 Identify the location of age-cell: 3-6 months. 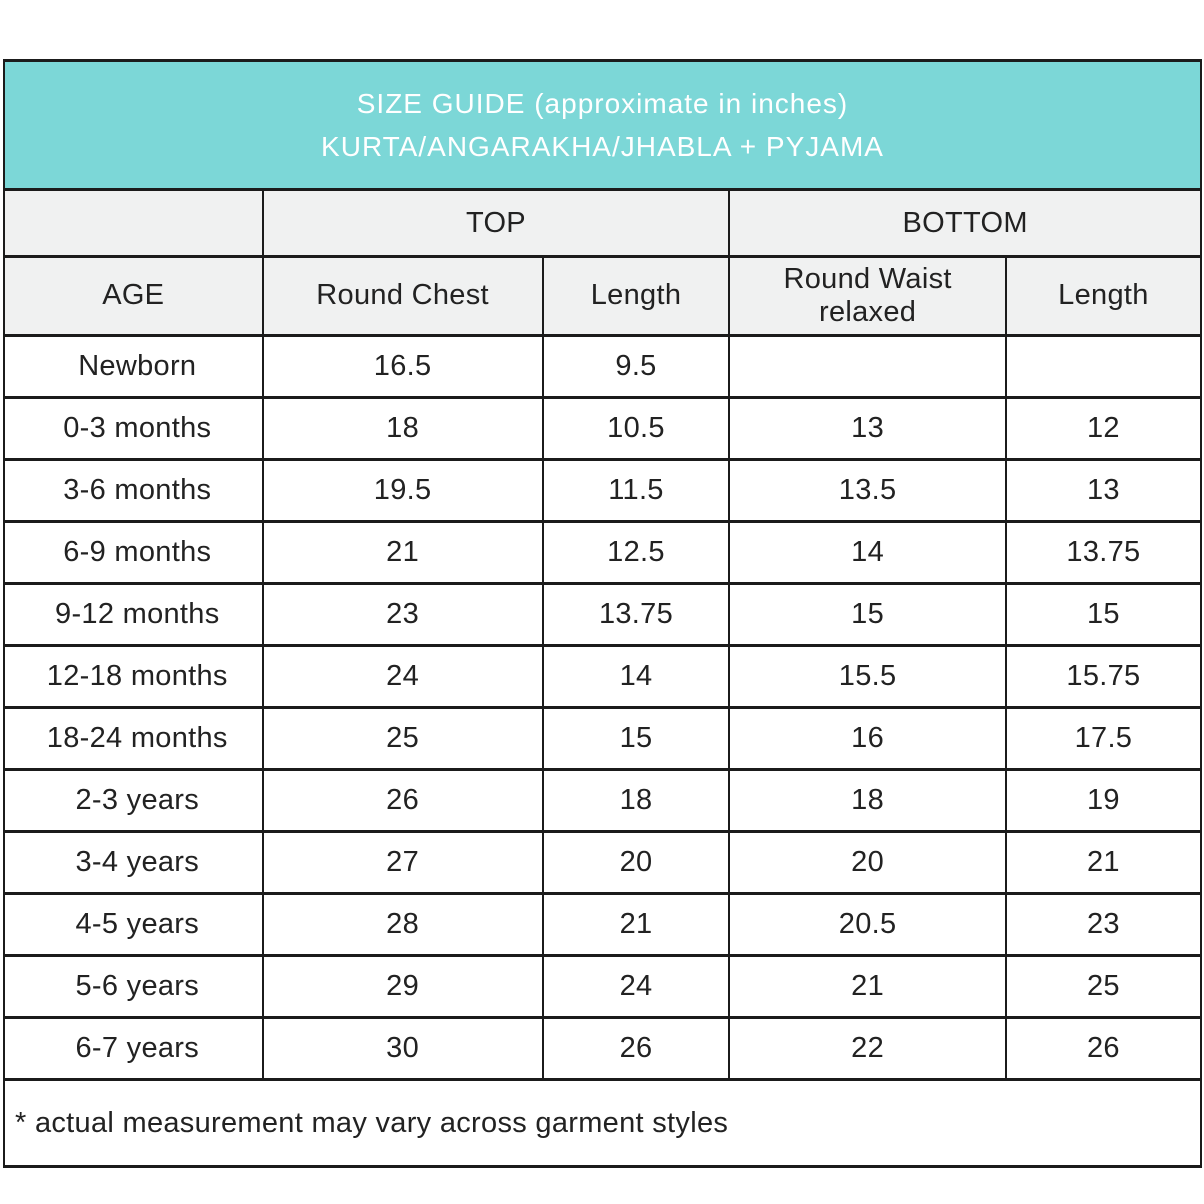
(133, 490).